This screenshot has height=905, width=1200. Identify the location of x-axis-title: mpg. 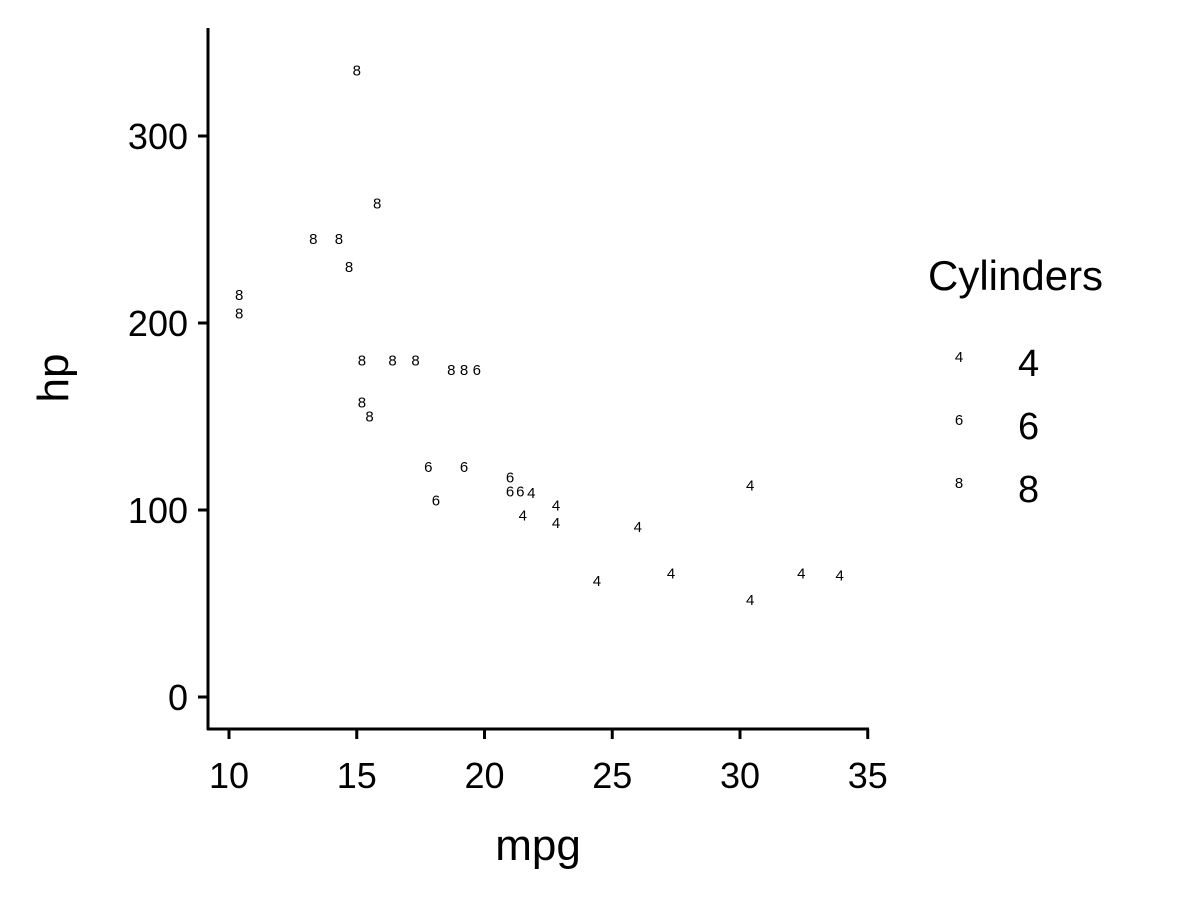
(538, 845).